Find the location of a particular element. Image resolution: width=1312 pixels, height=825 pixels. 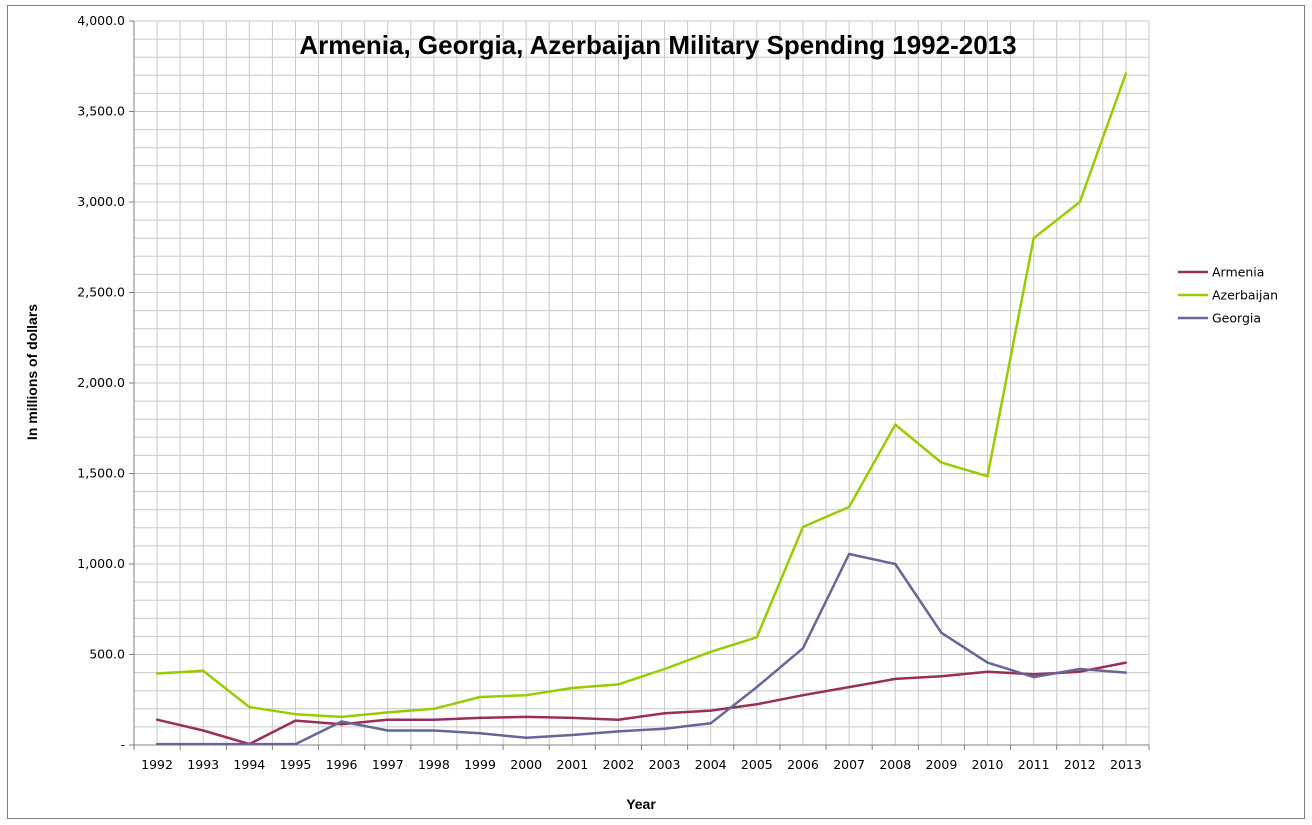

x-tick-label: 2001 is located at coordinates (572, 764).